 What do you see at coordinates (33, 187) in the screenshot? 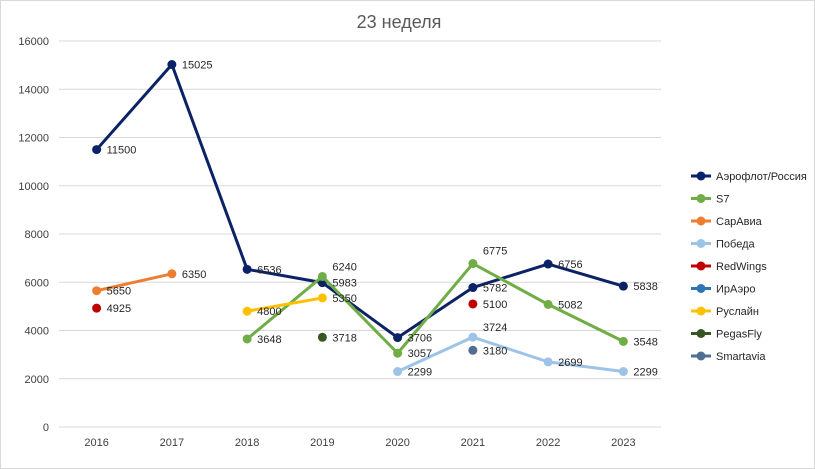
I see `y-tick-label: 10000` at bounding box center [33, 187].